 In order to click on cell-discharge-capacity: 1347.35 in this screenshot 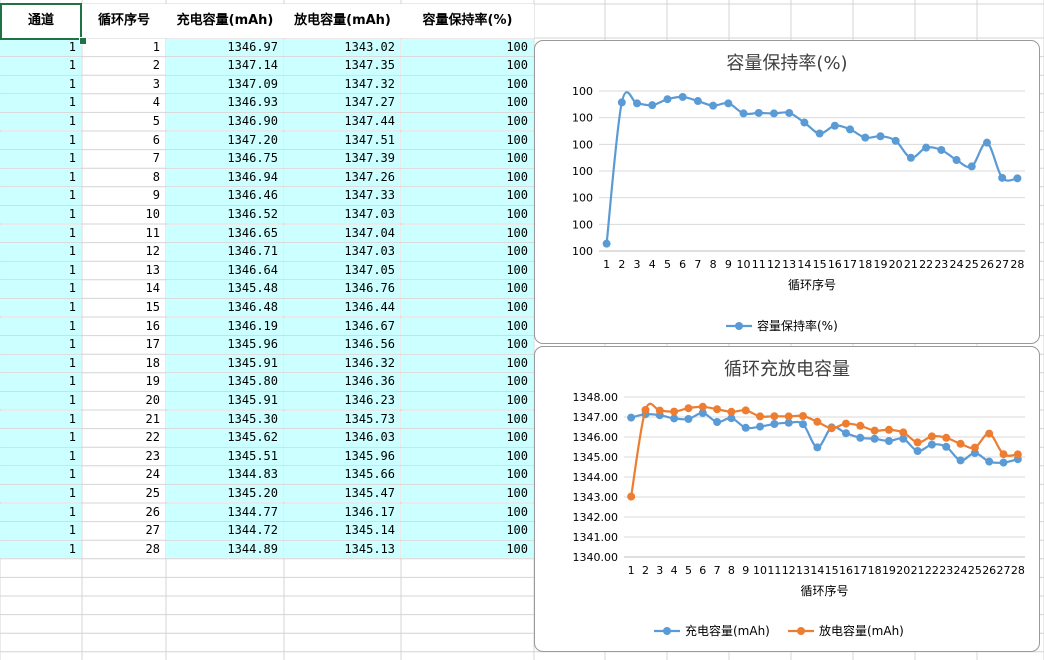, I will do `click(342, 66)`.